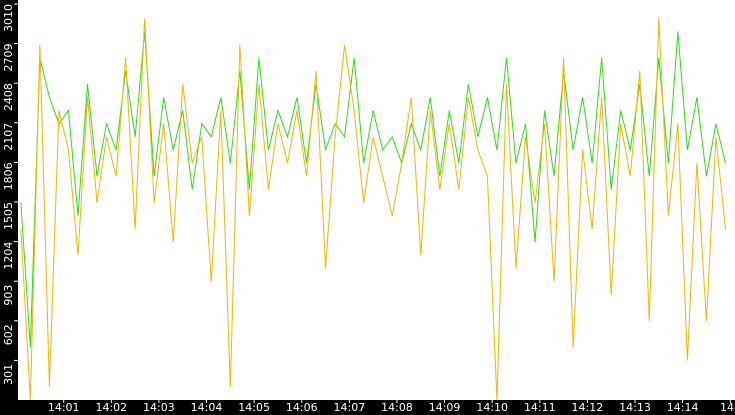 The width and height of the screenshot is (735, 415). Describe the element at coordinates (8, 97) in the screenshot. I see `y-tick-label: 2408` at that location.